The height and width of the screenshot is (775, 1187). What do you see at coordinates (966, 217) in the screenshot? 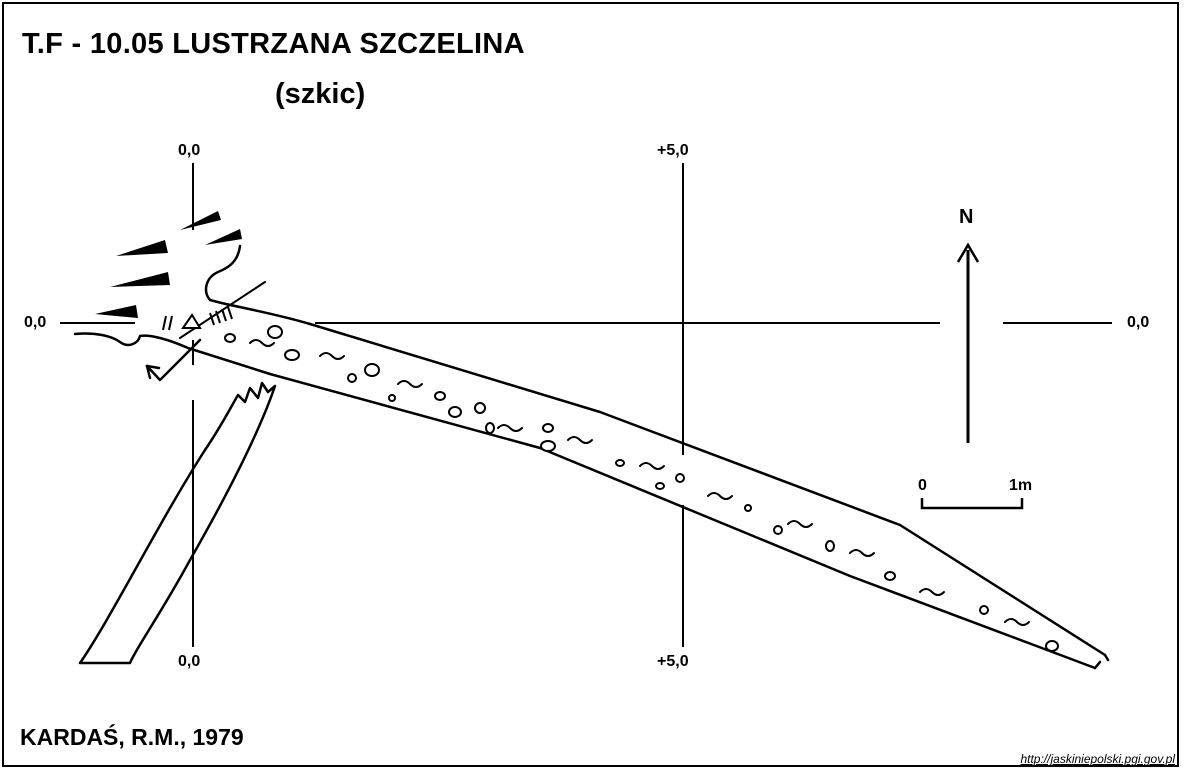
I see `north-label: N` at bounding box center [966, 217].